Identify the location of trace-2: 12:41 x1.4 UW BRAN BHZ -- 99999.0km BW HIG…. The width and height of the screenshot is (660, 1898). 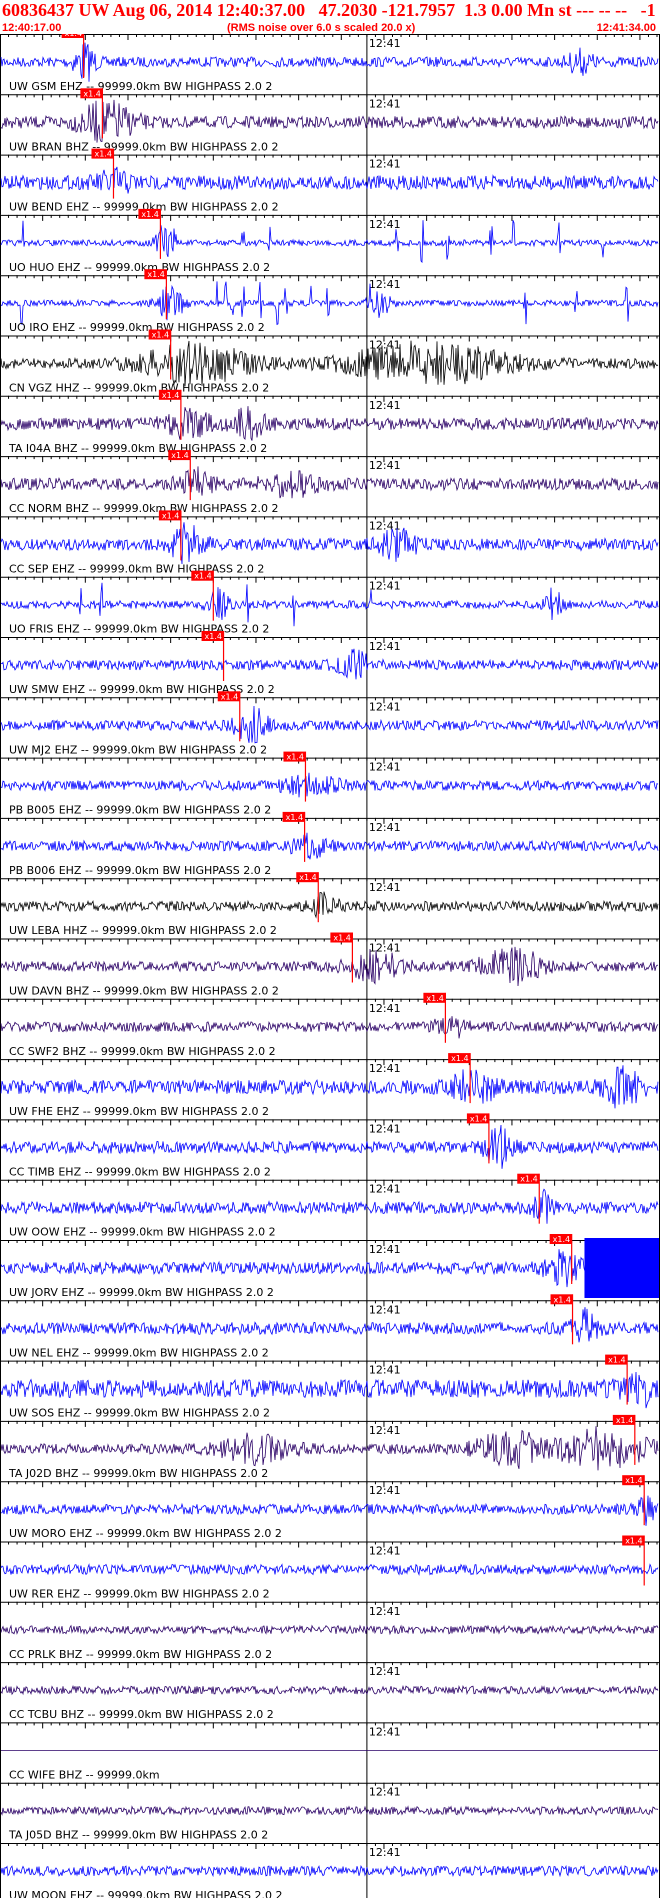
(330, 121).